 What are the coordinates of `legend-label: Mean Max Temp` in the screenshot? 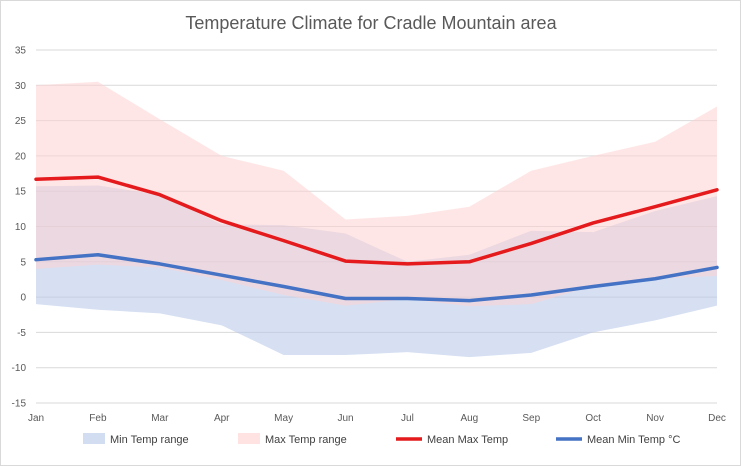 It's located at (467, 440).